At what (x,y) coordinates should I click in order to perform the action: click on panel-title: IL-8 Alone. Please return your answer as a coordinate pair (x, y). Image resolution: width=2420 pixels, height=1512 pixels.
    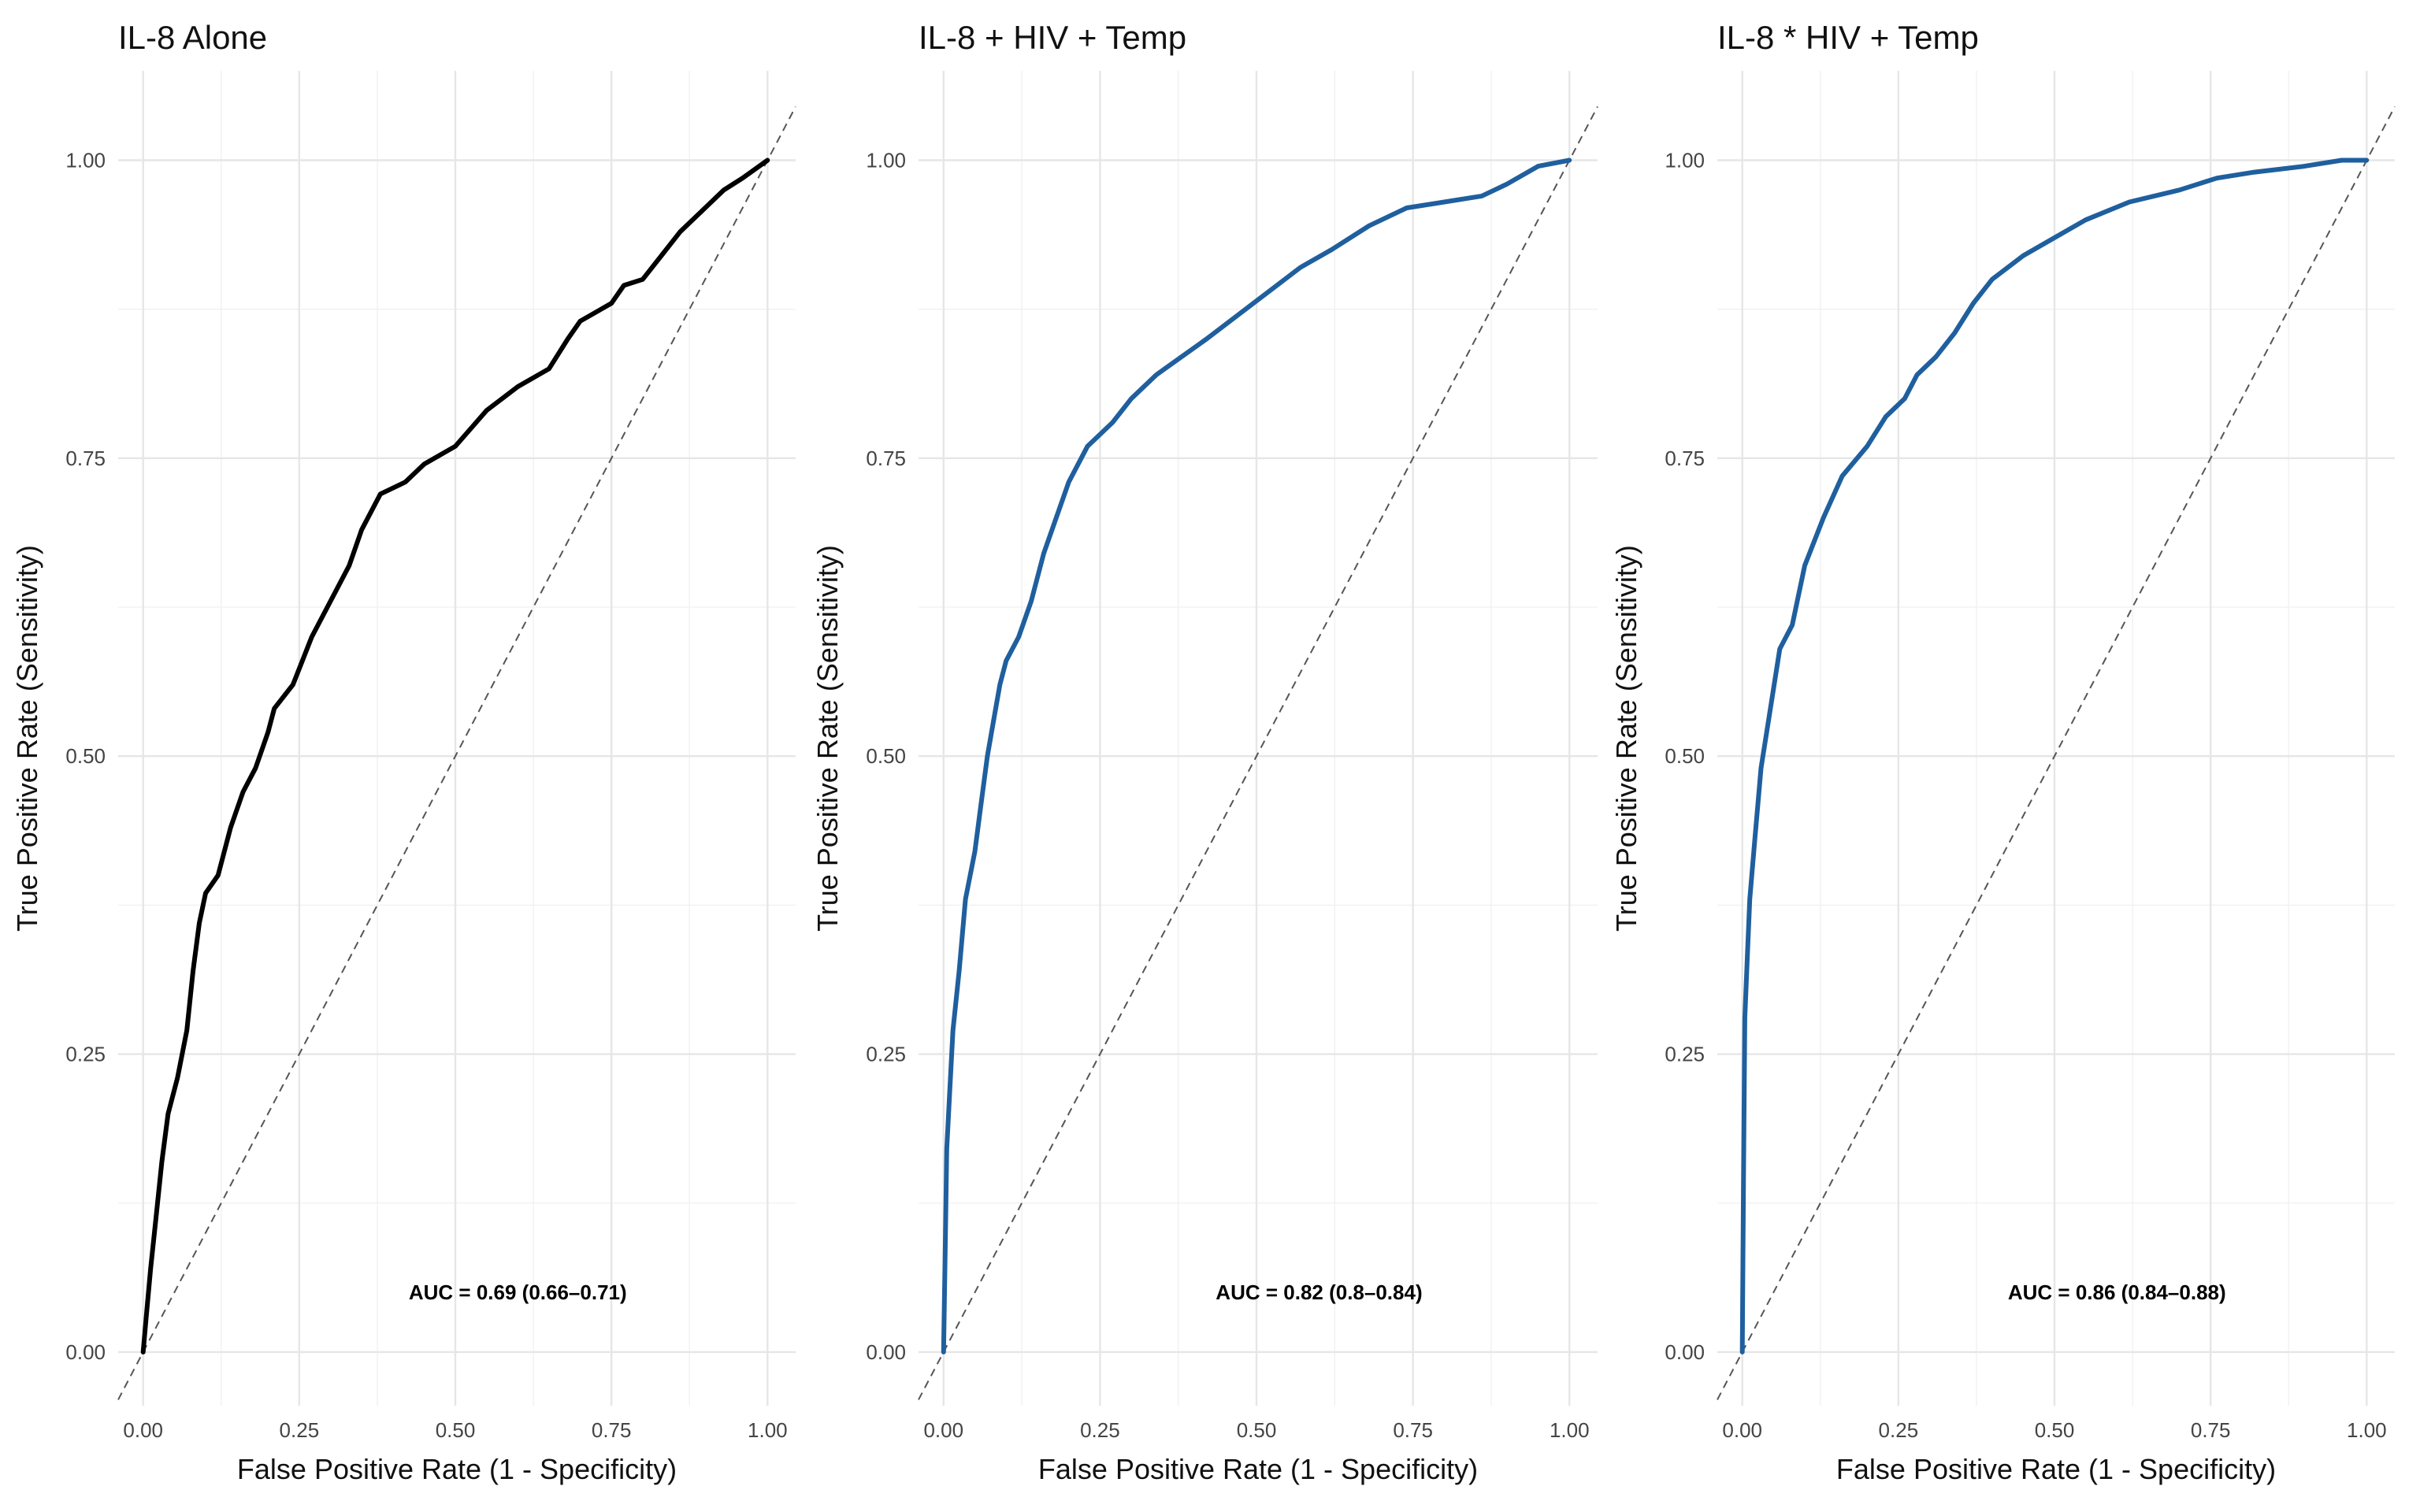
    Looking at the image, I should click on (192, 37).